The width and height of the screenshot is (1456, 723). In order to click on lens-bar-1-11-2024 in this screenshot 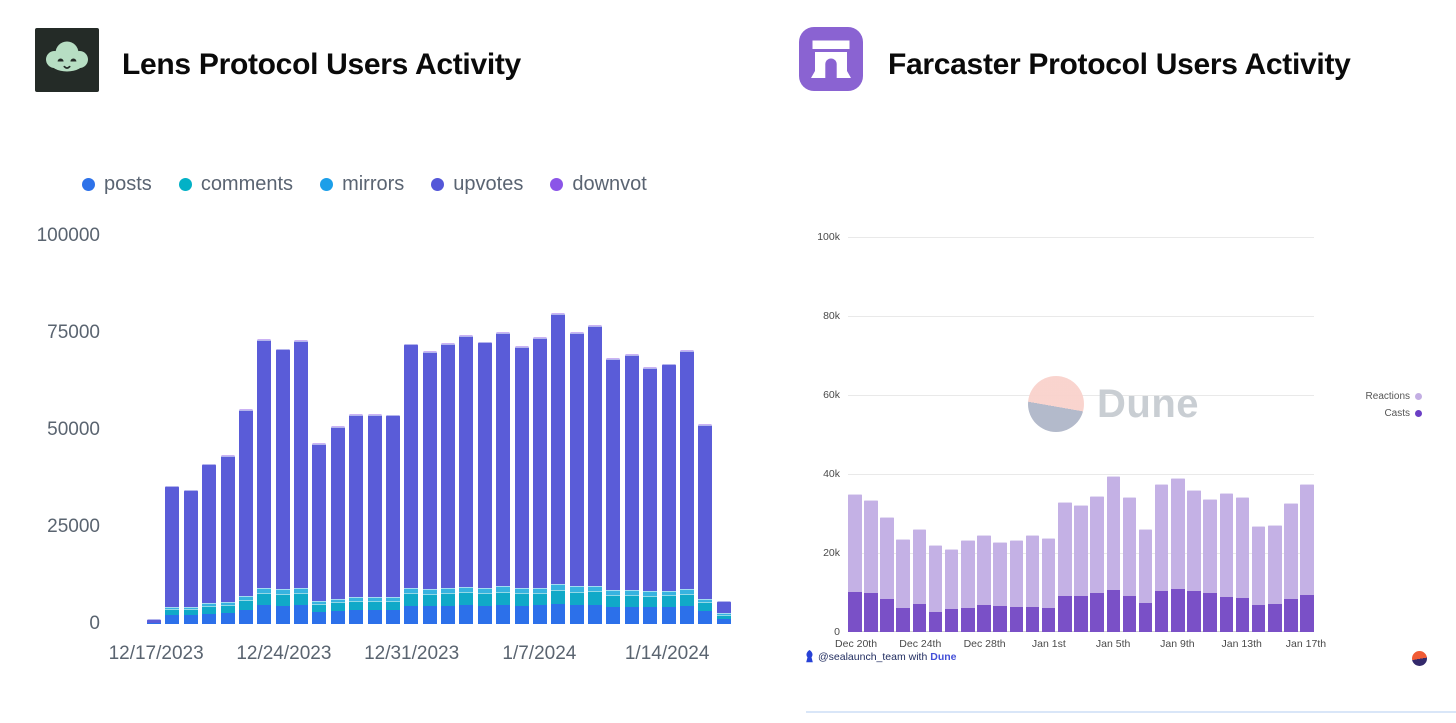, I will do `click(613, 491)`.